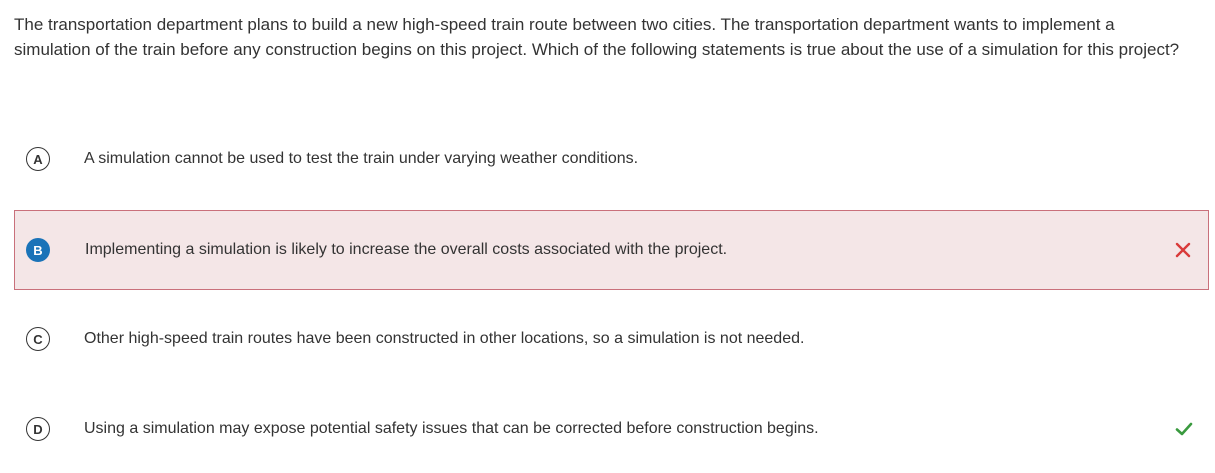 This screenshot has height=473, width=1215. What do you see at coordinates (1183, 250) in the screenshot?
I see `x-icon` at bounding box center [1183, 250].